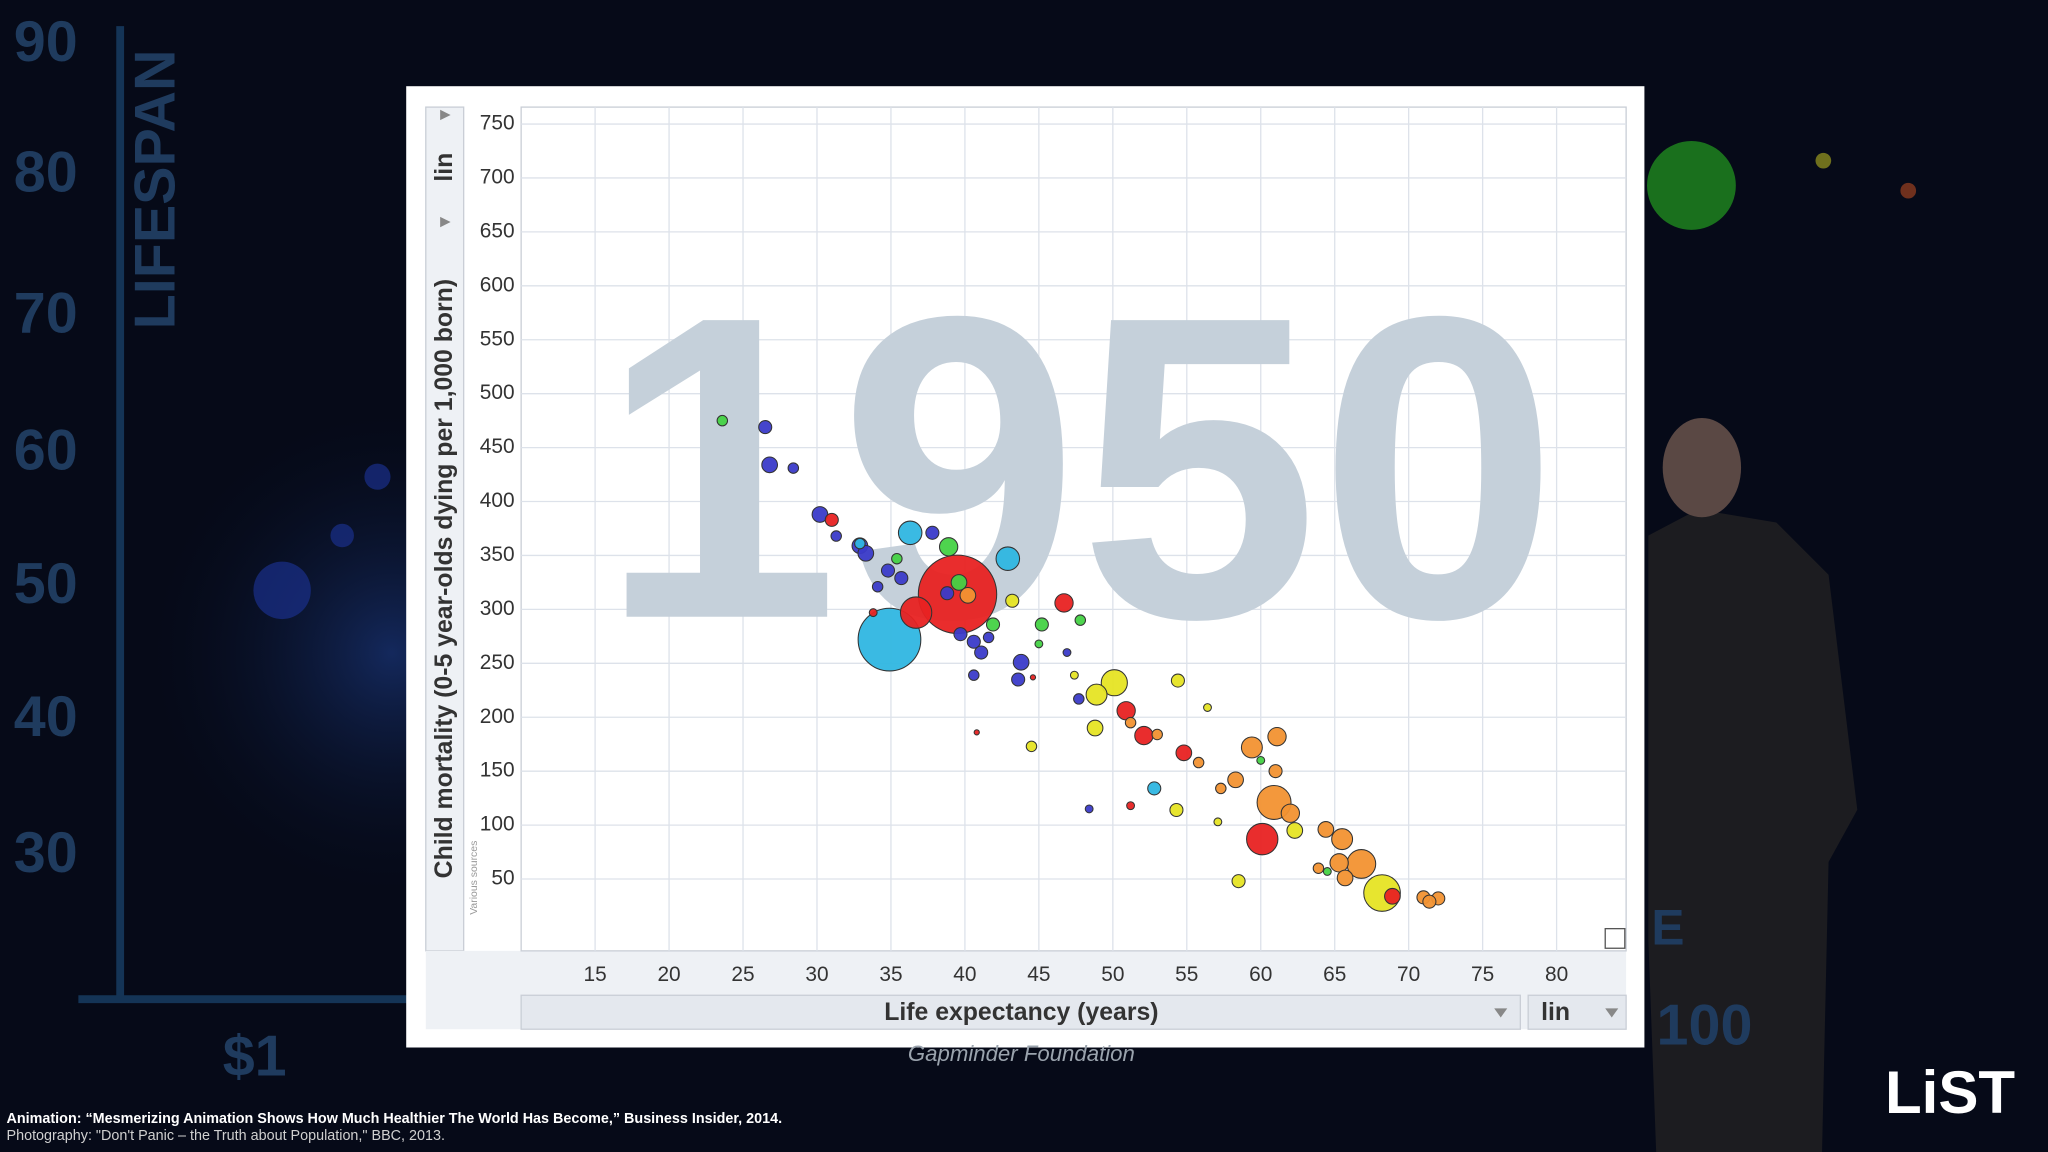 The height and width of the screenshot is (1152, 2048). Describe the element at coordinates (444, 167) in the screenshot. I see `y-scale-label: lin` at that location.